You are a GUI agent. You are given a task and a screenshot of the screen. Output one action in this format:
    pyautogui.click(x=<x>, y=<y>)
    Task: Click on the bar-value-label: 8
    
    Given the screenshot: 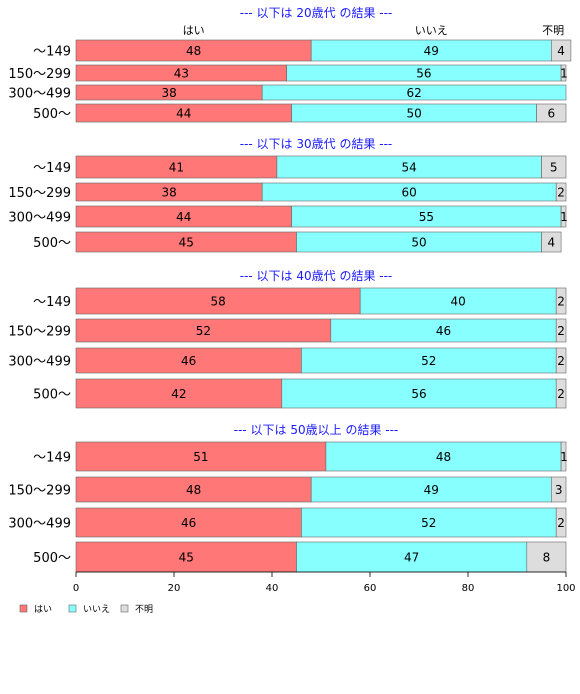 What is the action you would take?
    pyautogui.click(x=547, y=558)
    